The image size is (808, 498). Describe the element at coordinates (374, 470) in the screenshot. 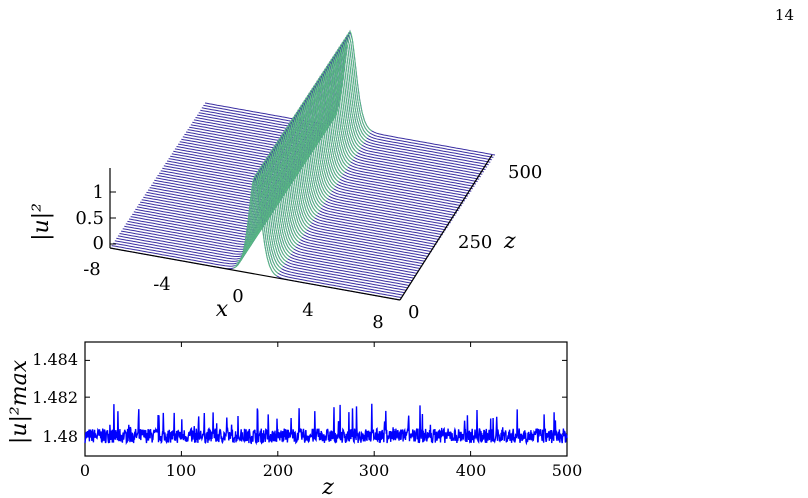

I see `svg-text: 300` at that location.